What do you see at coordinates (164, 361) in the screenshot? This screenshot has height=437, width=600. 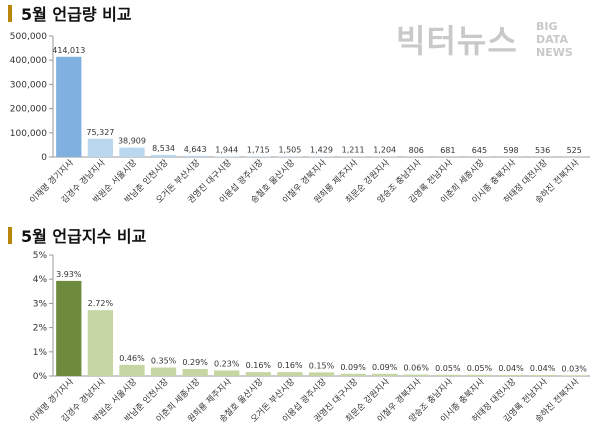 I see `bar-value-label: 0.35%` at bounding box center [164, 361].